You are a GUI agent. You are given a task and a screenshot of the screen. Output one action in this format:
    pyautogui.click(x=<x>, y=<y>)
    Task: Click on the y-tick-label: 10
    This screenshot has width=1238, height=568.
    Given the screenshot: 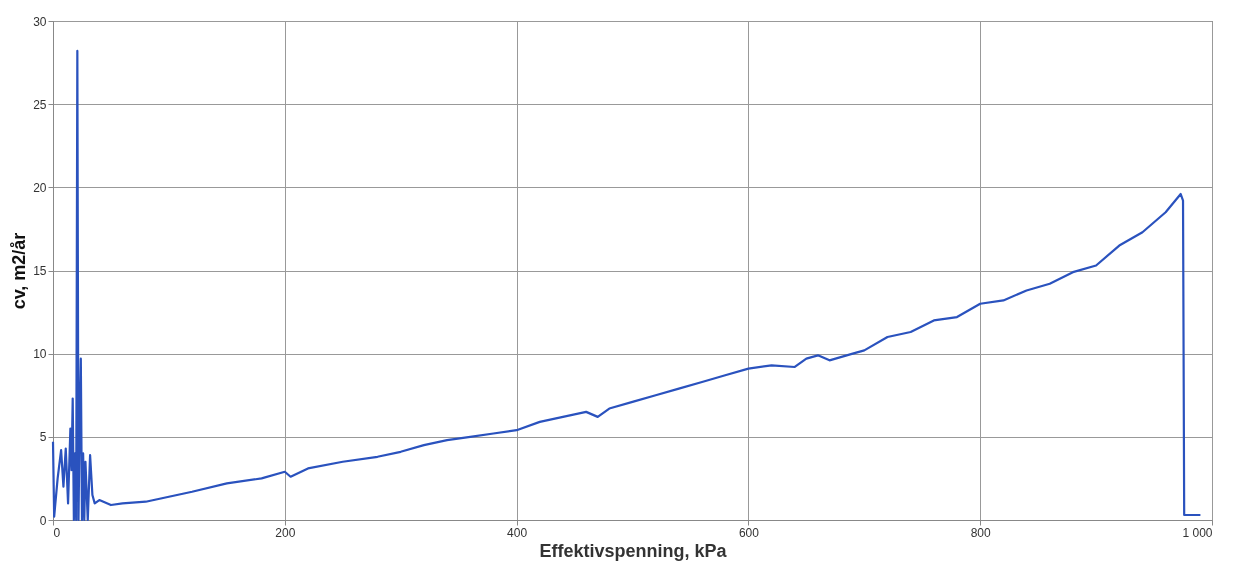 What is the action you would take?
    pyautogui.click(x=40, y=354)
    